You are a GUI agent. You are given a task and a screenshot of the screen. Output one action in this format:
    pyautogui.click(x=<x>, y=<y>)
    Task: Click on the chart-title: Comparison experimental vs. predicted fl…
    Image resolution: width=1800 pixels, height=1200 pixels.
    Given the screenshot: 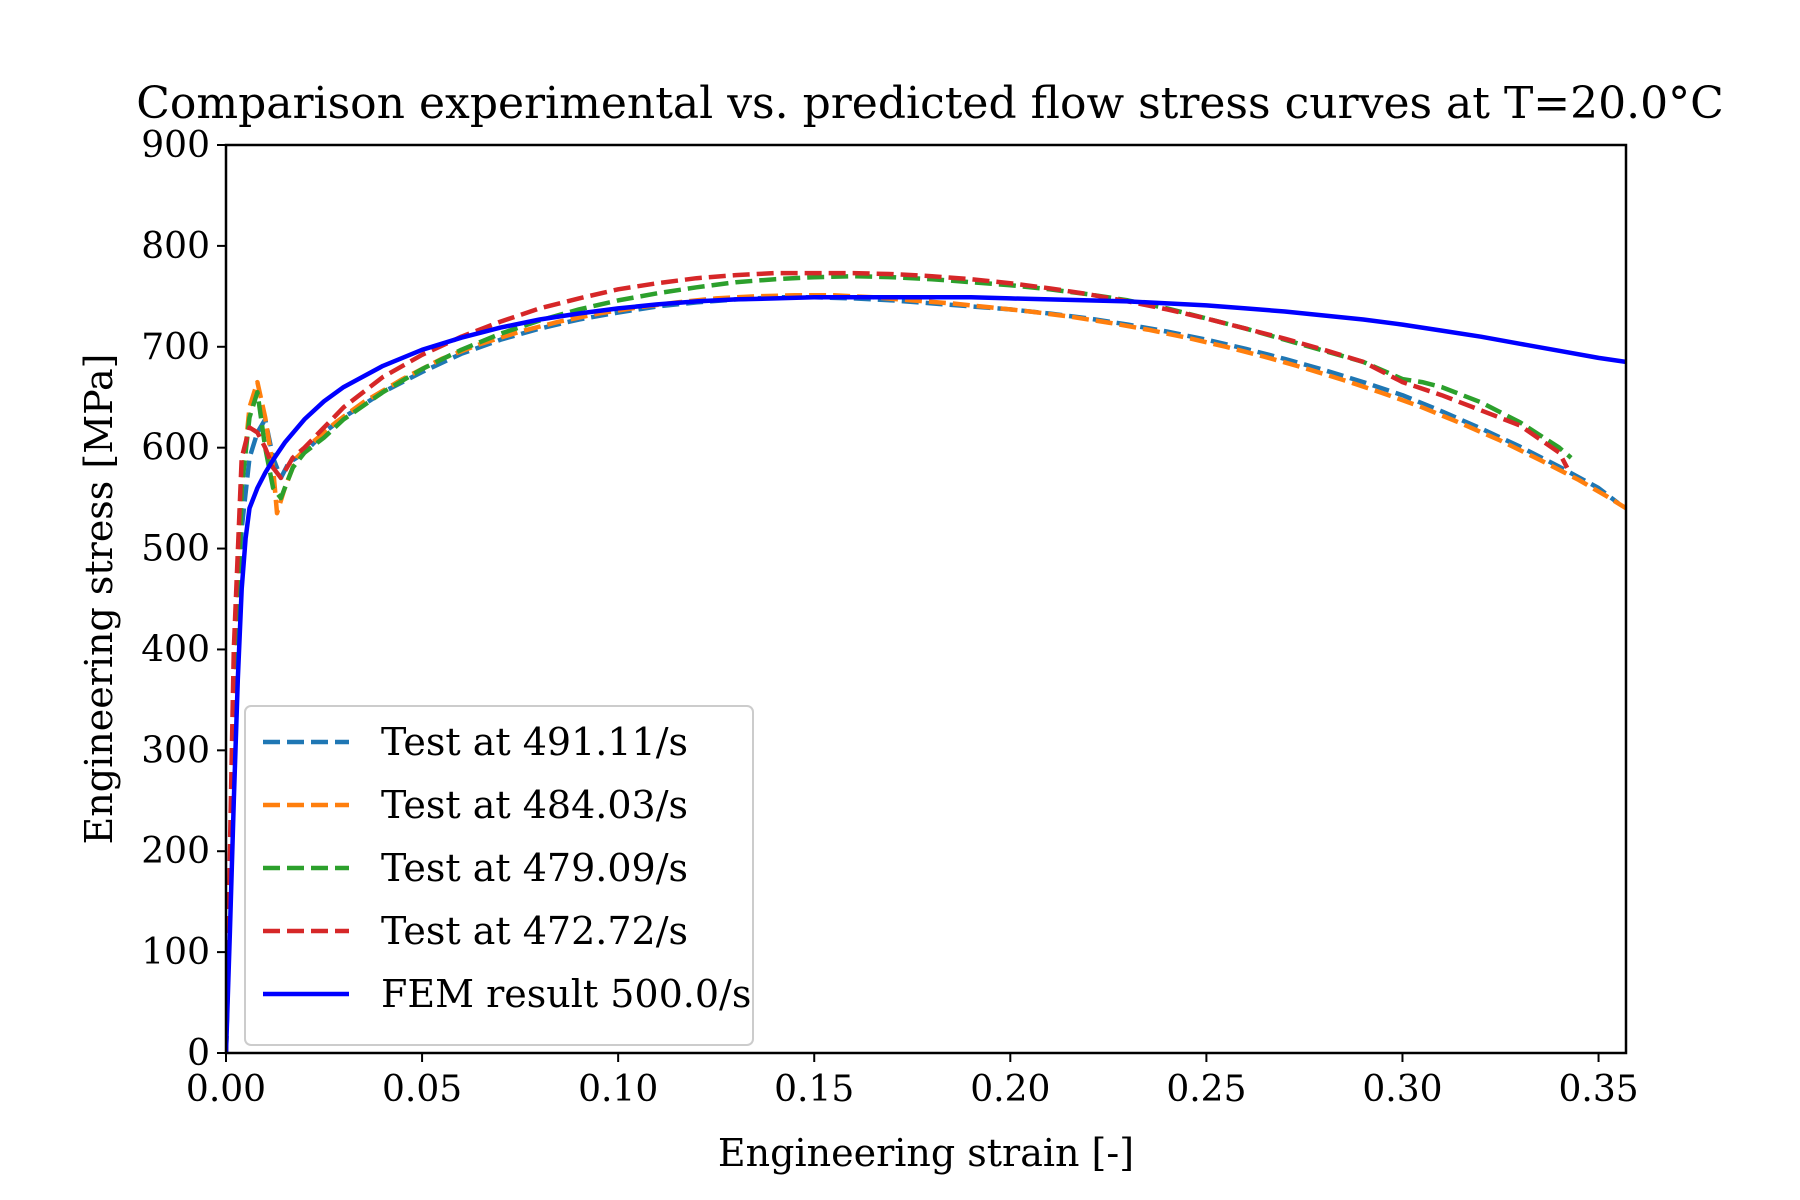 What is the action you would take?
    pyautogui.click(x=930, y=103)
    